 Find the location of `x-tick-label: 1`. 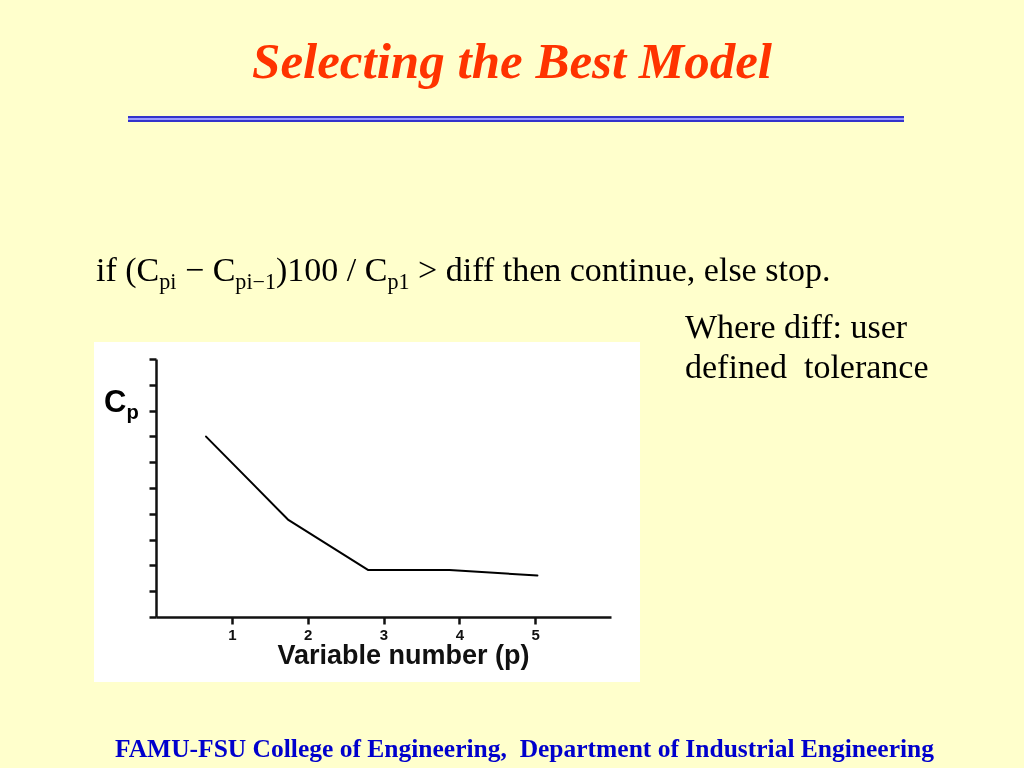

x-tick-label: 1 is located at coordinates (232, 634).